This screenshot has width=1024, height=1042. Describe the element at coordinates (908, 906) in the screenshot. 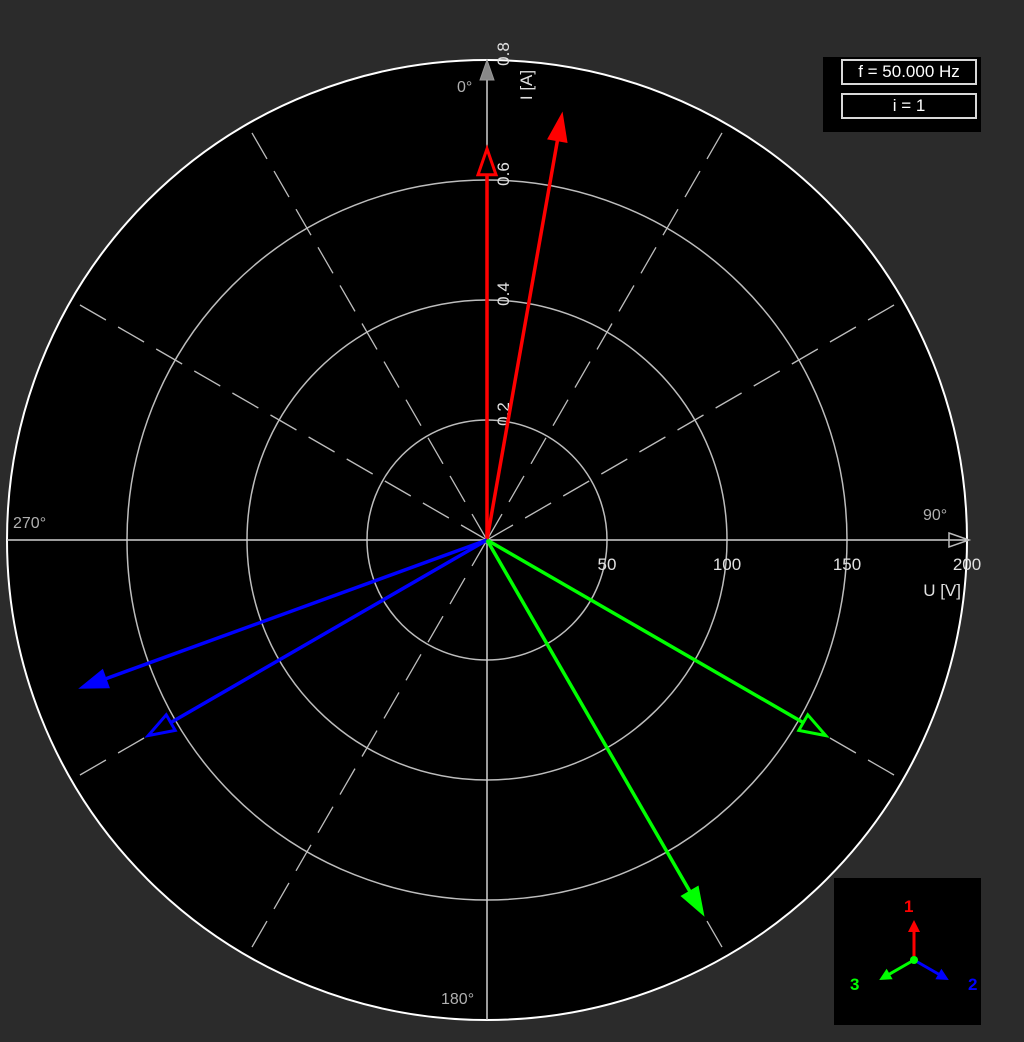

I see `phase-legend-label-1: 1` at that location.